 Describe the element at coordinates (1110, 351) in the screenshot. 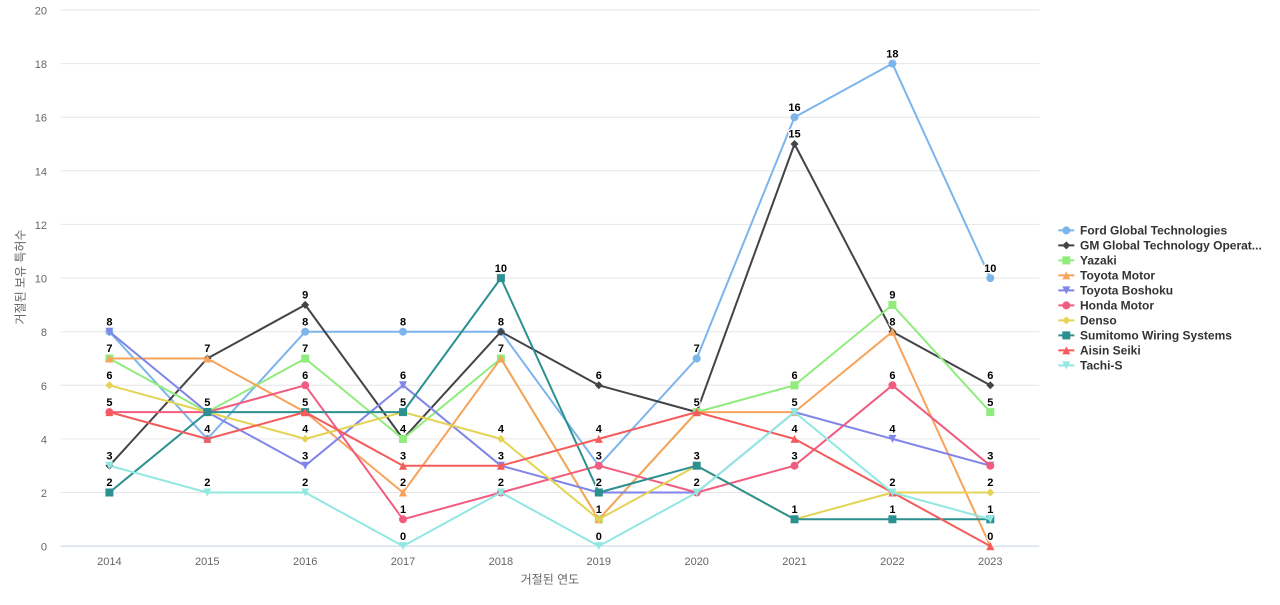

I see `svg-text: Aisin Seiki` at that location.